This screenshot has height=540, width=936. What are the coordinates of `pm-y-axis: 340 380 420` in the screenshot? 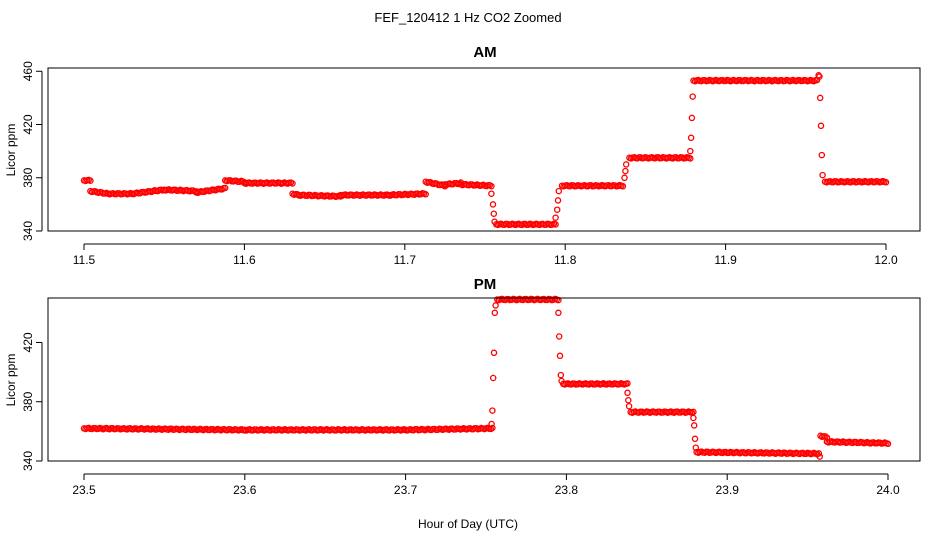 It's located at (32, 401).